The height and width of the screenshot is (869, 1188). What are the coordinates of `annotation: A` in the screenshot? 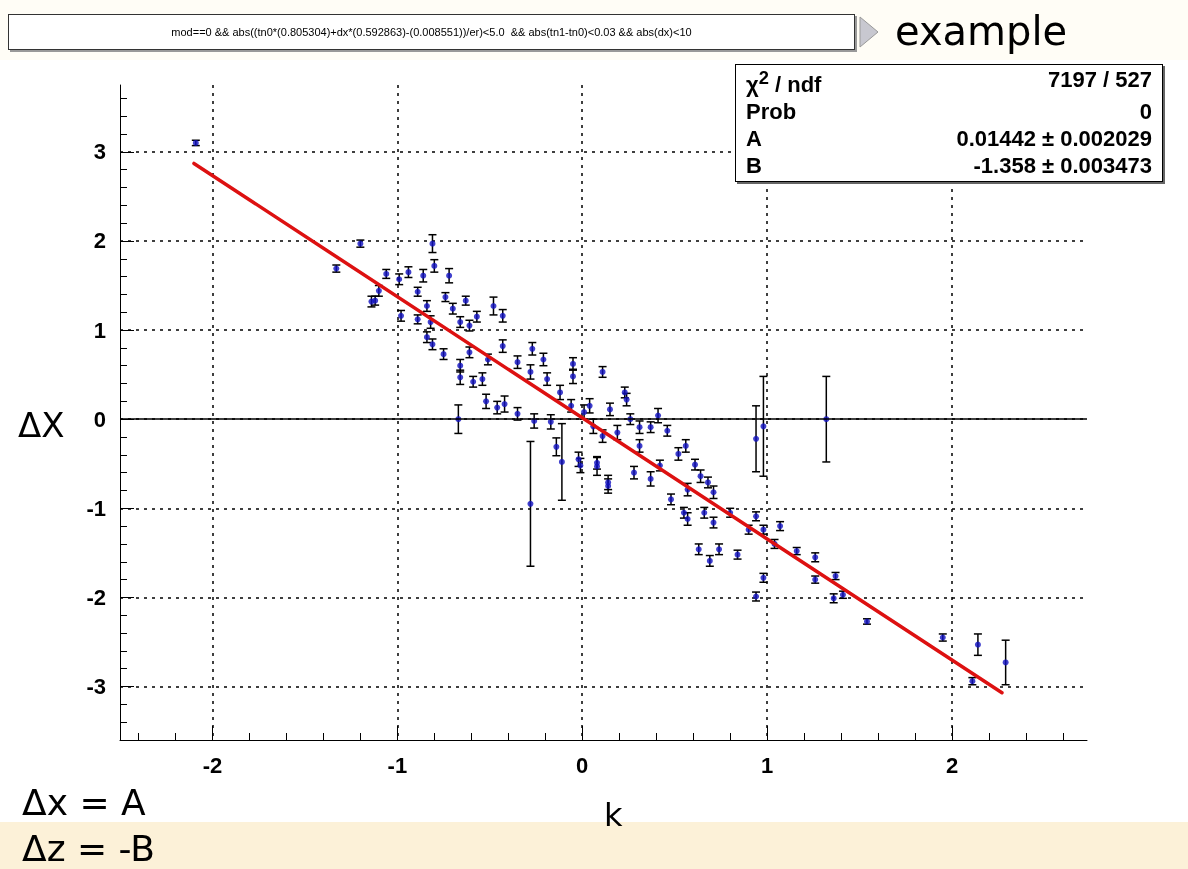 It's located at (754, 139).